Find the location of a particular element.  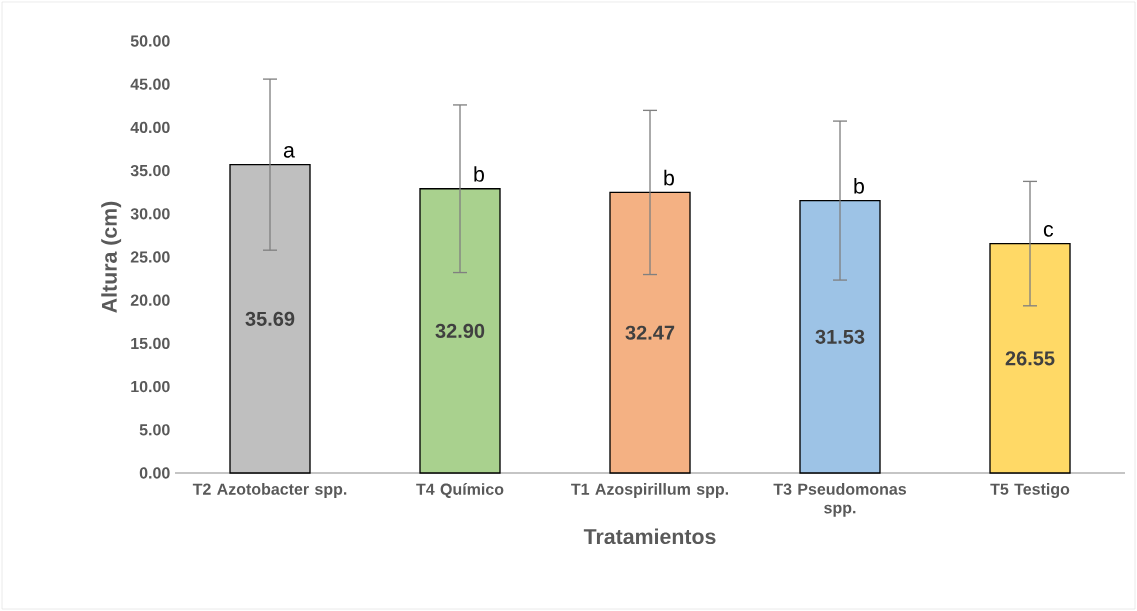

y-tick-label: 30.00 is located at coordinates (150, 214).